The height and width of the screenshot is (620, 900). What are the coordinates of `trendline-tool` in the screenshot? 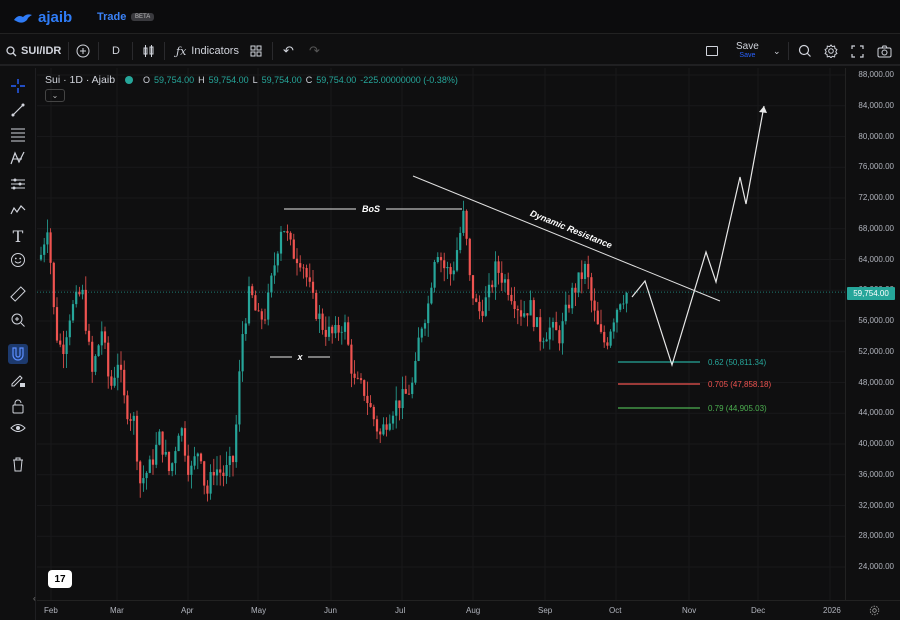 It's located at (18, 110).